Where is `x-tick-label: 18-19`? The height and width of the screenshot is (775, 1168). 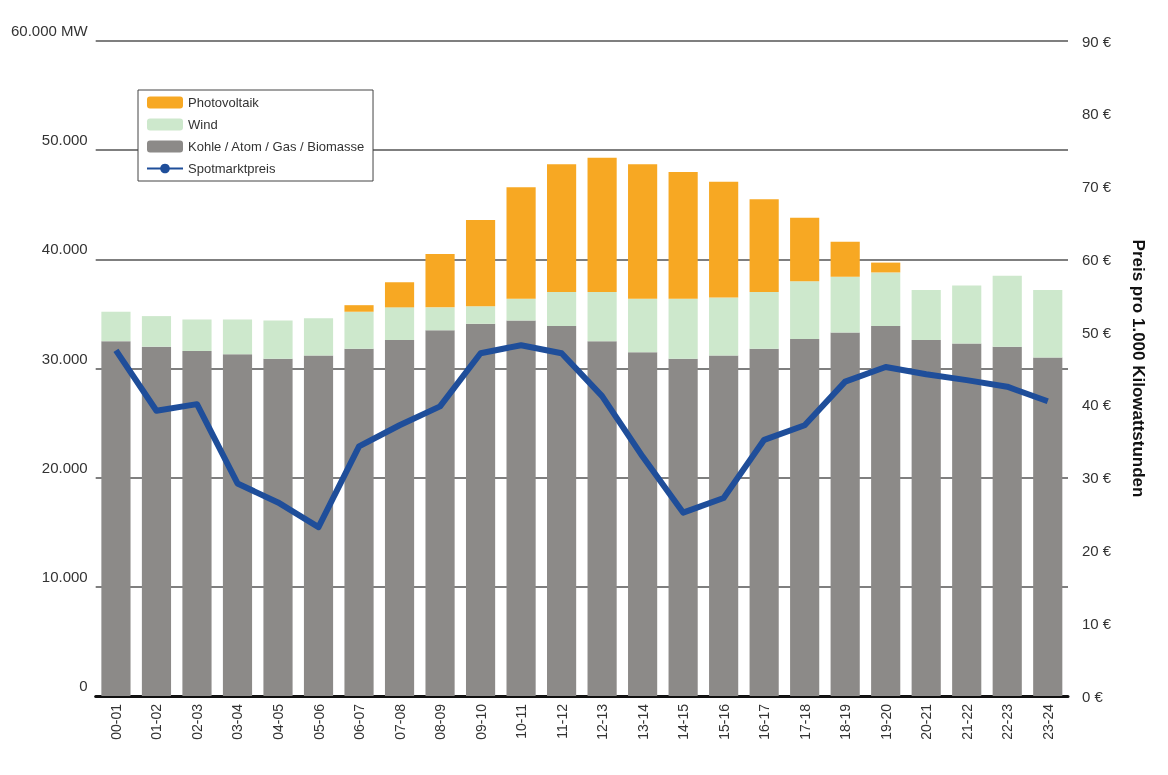 x-tick-label: 18-19 is located at coordinates (845, 721).